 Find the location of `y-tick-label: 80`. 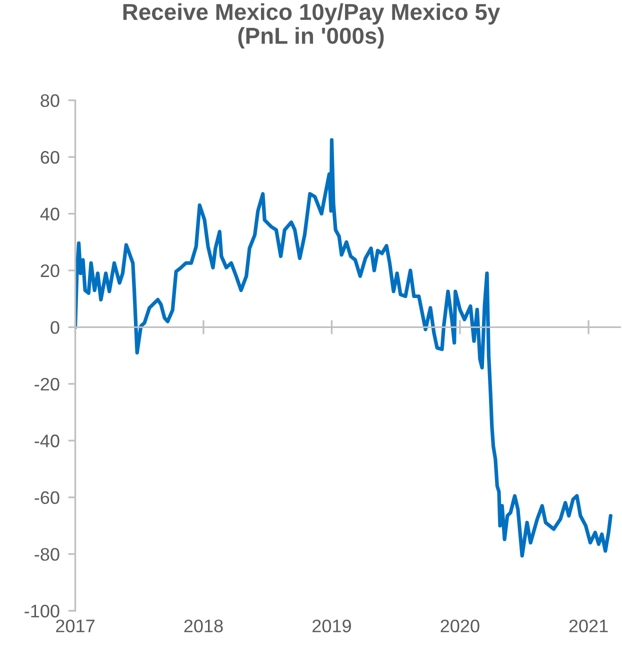

y-tick-label: 80 is located at coordinates (50, 101).